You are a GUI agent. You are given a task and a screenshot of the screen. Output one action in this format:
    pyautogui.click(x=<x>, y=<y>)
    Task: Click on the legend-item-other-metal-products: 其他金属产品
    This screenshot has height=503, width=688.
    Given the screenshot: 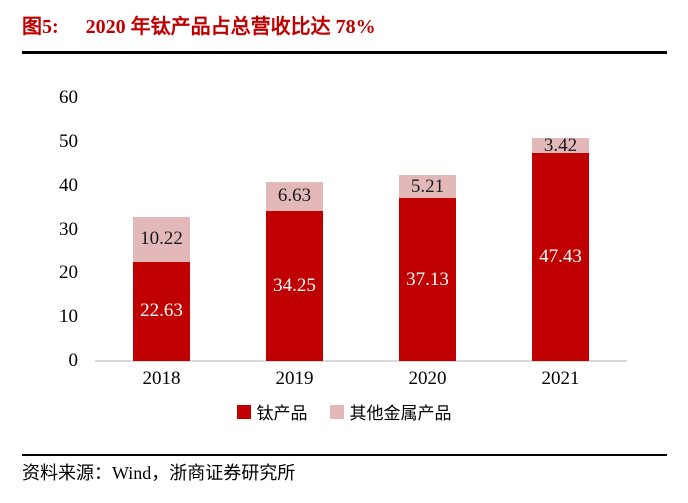 What is the action you would take?
    pyautogui.click(x=390, y=411)
    